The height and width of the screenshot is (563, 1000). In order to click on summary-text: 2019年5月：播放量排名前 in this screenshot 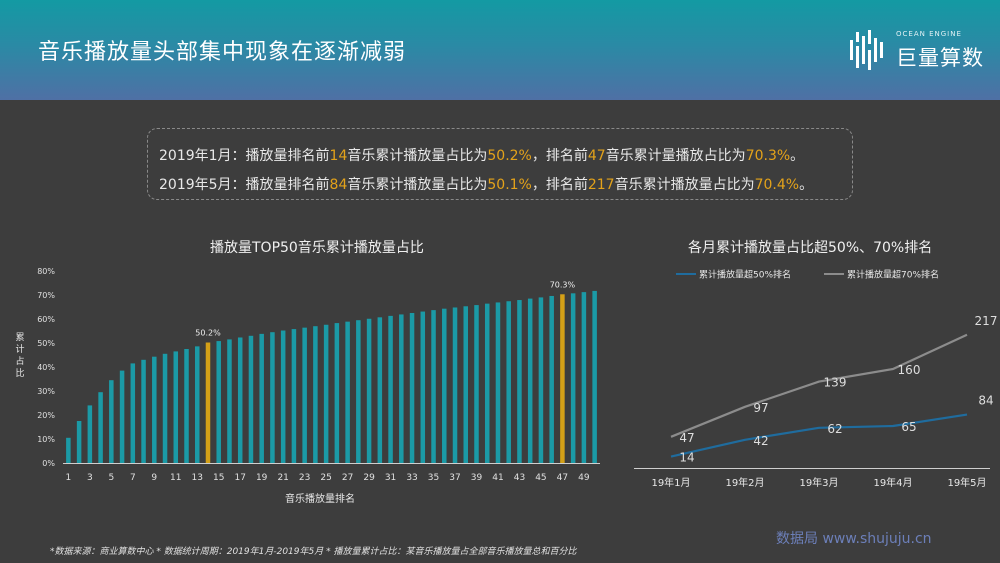, I will do `click(244, 185)`.